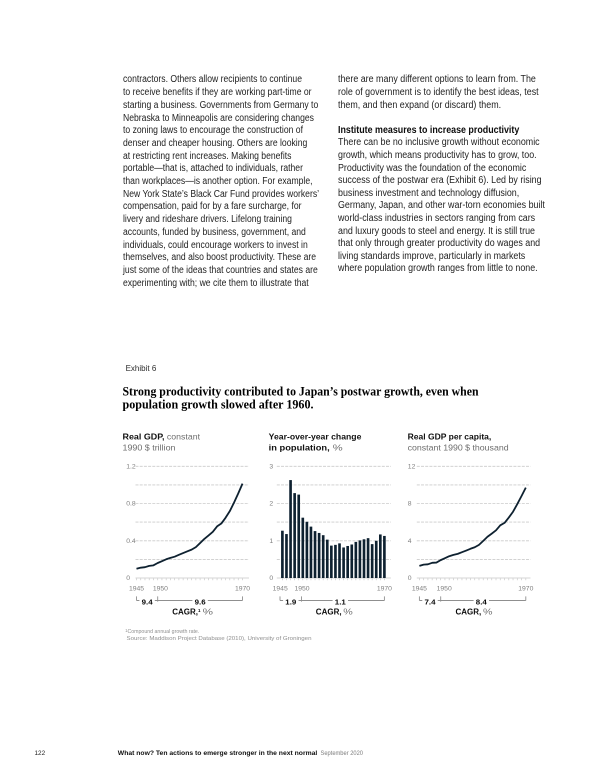  Describe the element at coordinates (342, 753) in the screenshot. I see `svg-text: September 2020` at that location.